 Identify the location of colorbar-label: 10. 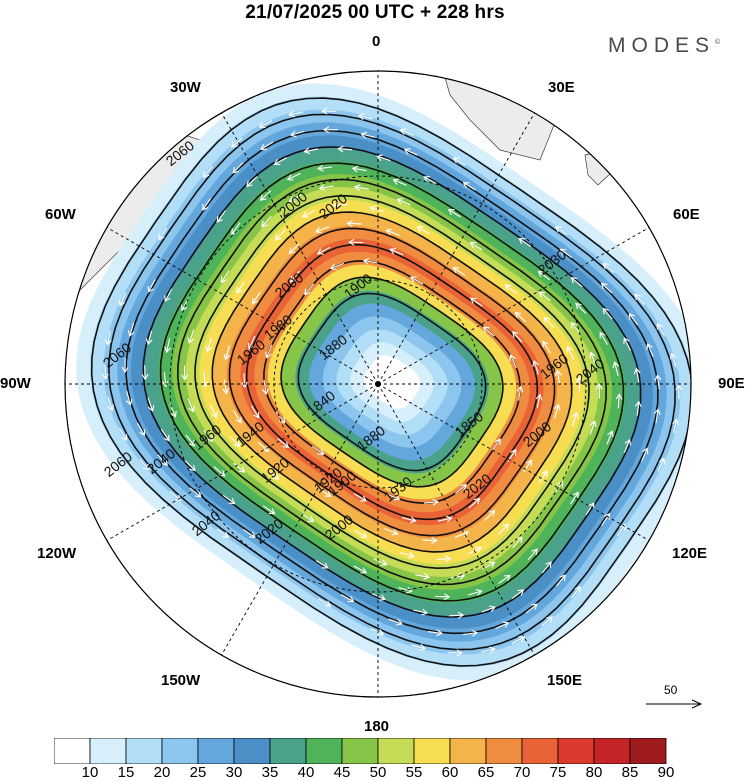
(90, 772).